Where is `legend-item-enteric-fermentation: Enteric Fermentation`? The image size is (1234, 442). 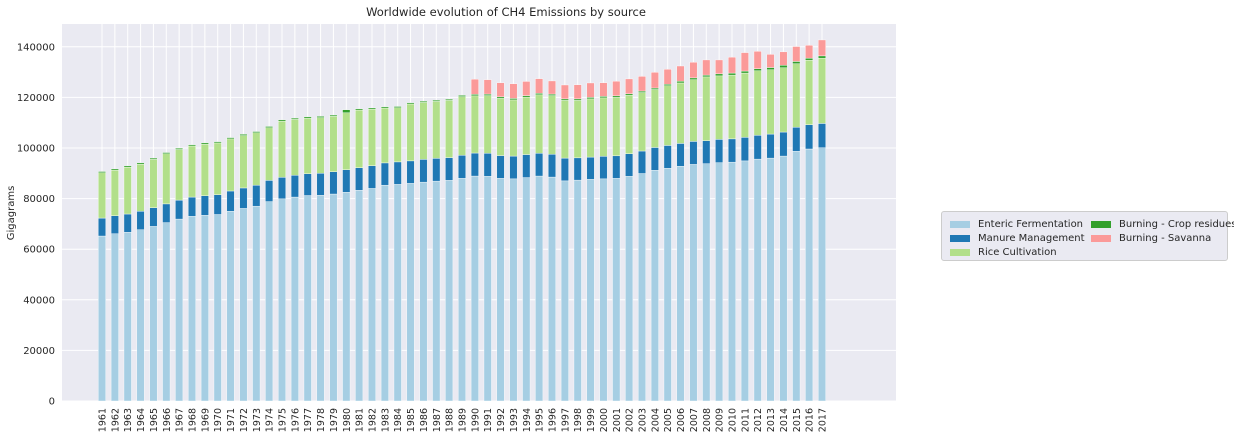 legend-item-enteric-fermentation: Enteric Fermentation is located at coordinates (1016, 224).